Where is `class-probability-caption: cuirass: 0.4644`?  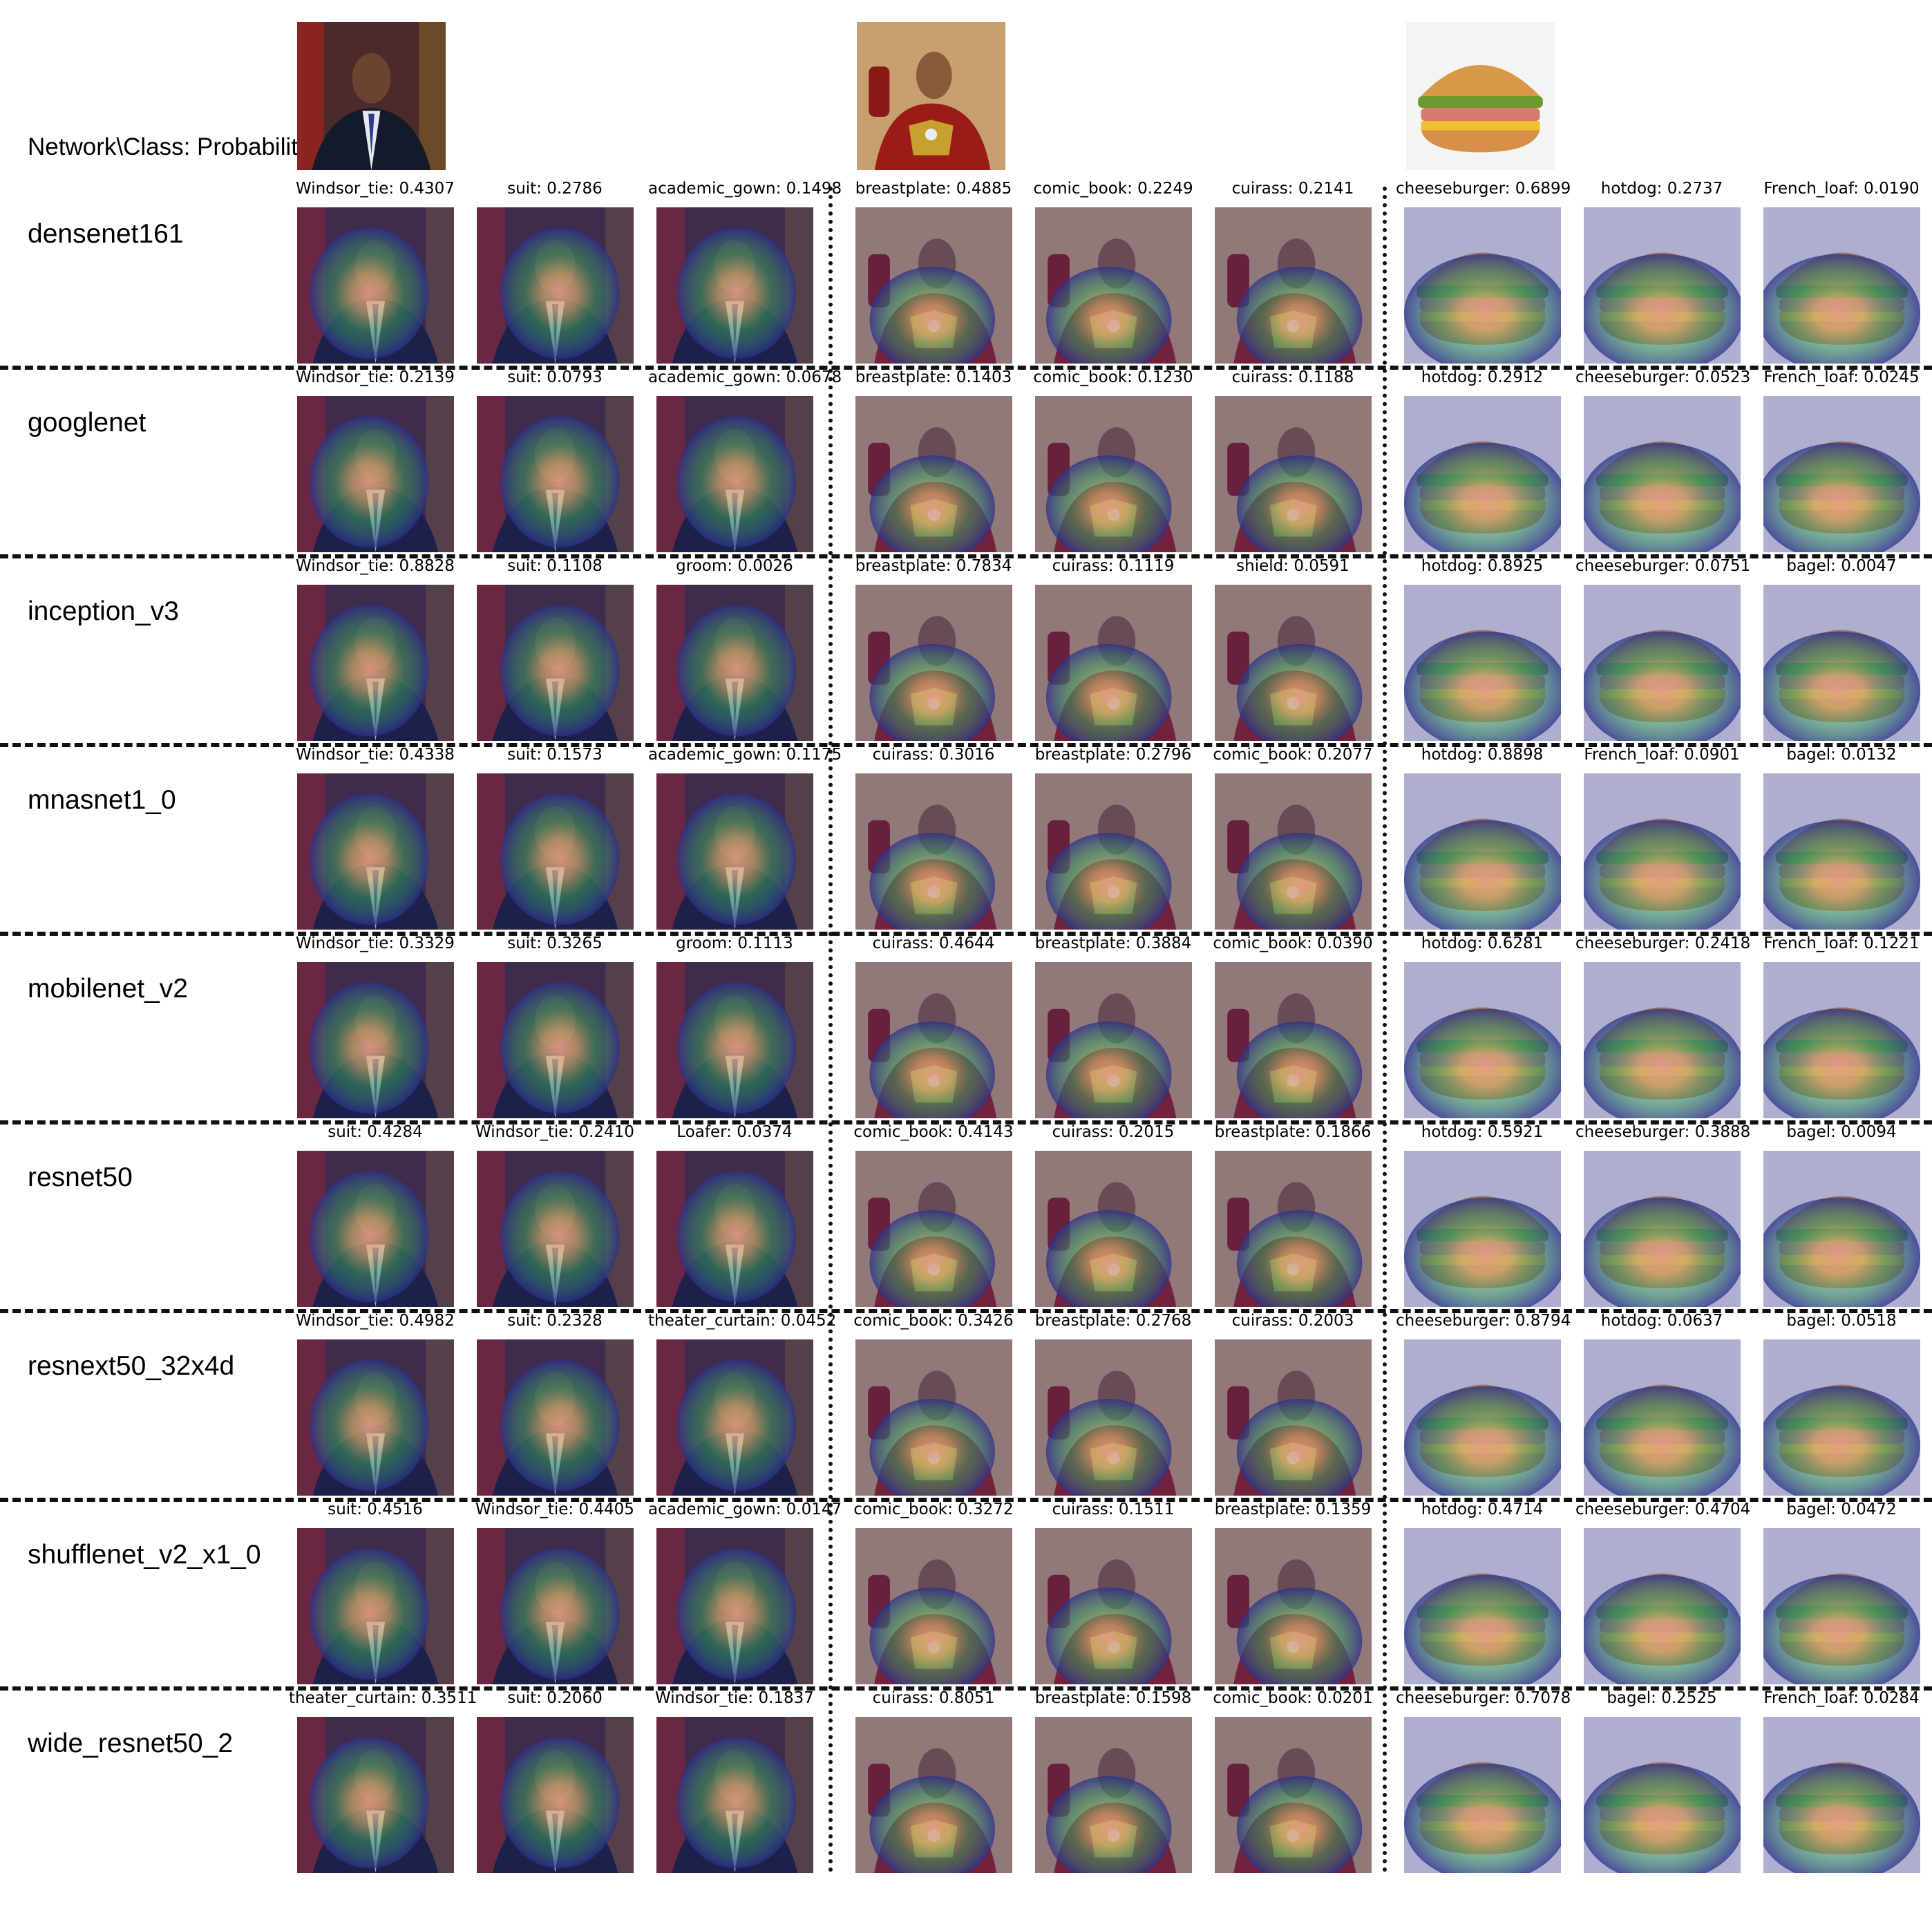
class-probability-caption: cuirass: 0.4644 is located at coordinates (933, 943).